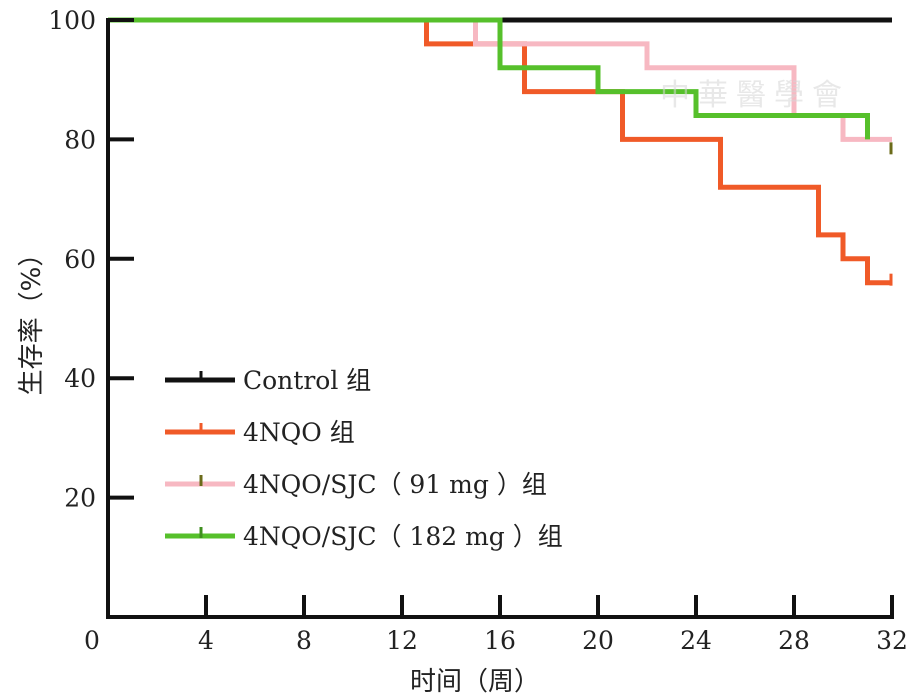 The height and width of the screenshot is (699, 917). I want to click on x-tick-label: 16, so click(500, 640).